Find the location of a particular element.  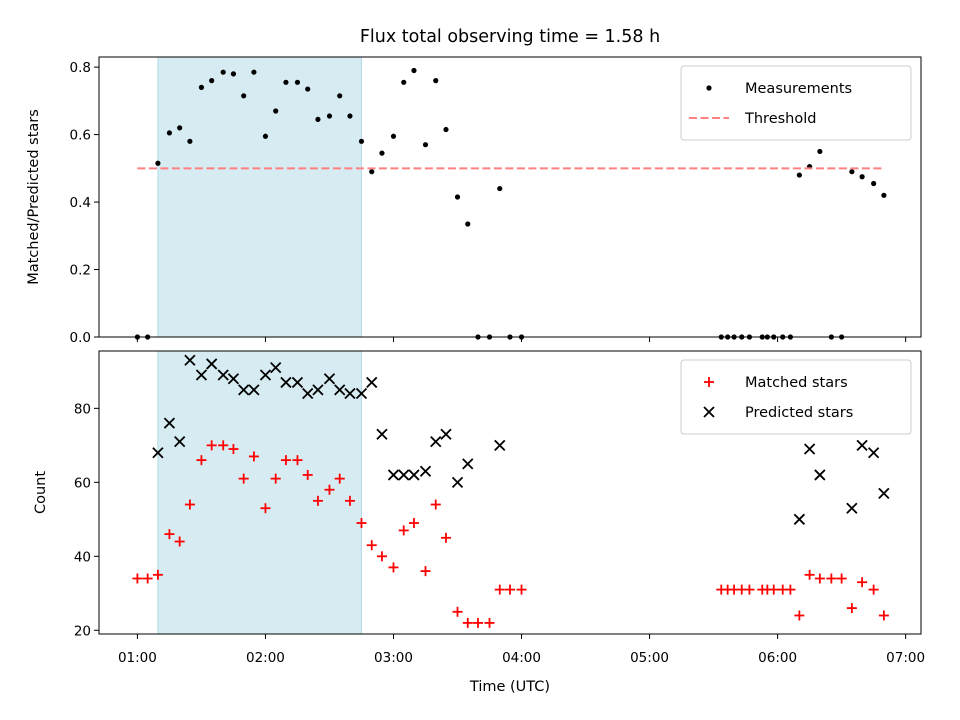

bottom-shaded-region is located at coordinates (259, 492).